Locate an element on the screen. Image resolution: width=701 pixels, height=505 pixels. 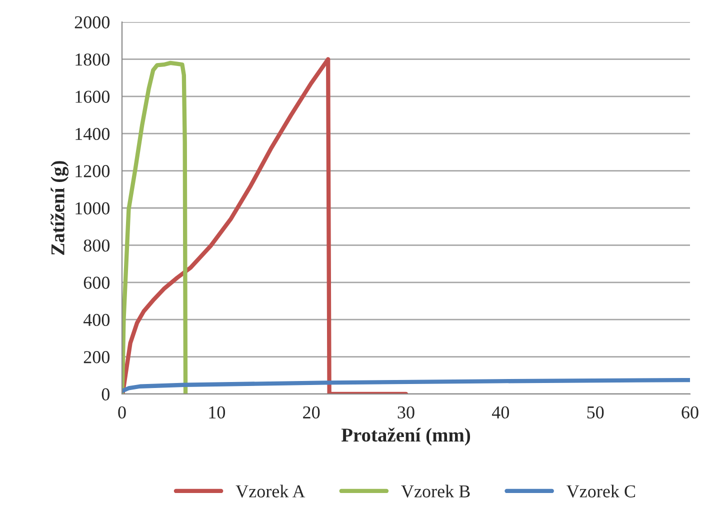
x-tick-label: 20 is located at coordinates (311, 412).